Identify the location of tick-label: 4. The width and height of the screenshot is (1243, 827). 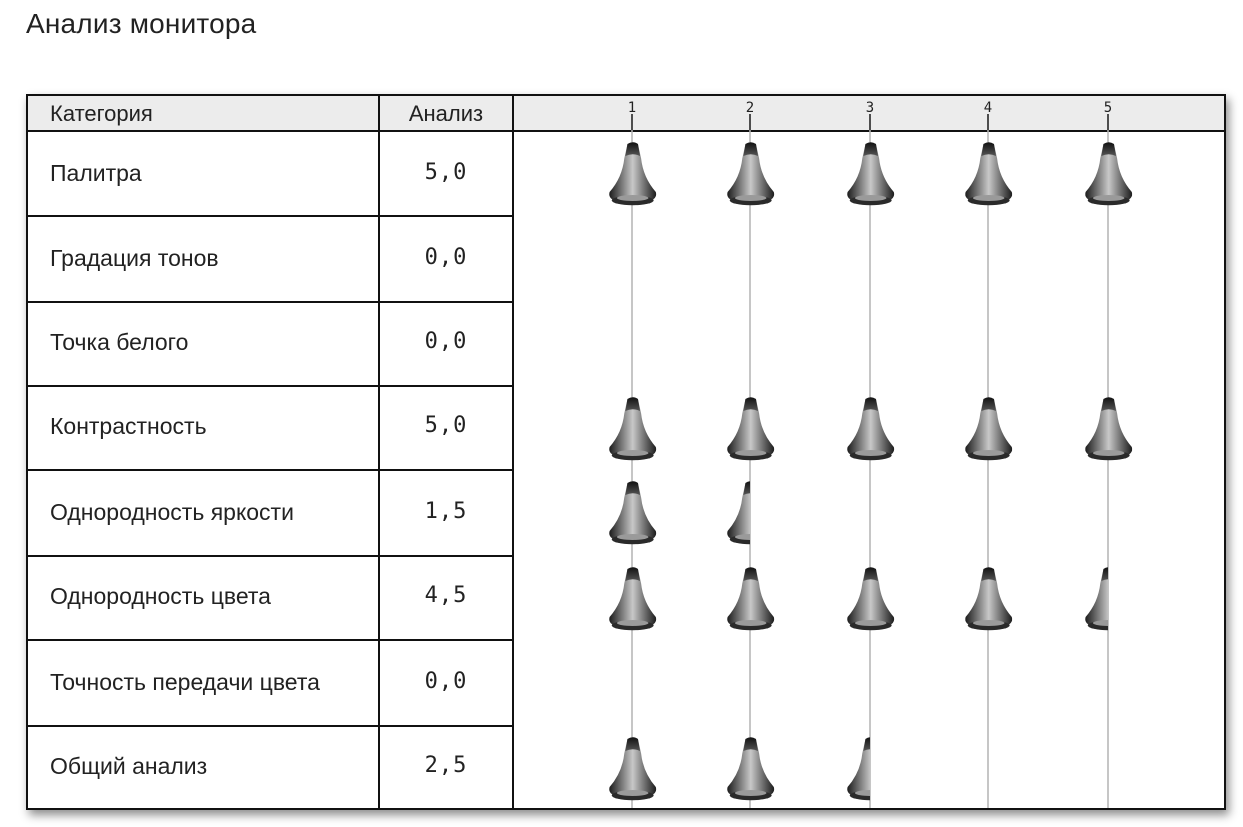
(988, 108).